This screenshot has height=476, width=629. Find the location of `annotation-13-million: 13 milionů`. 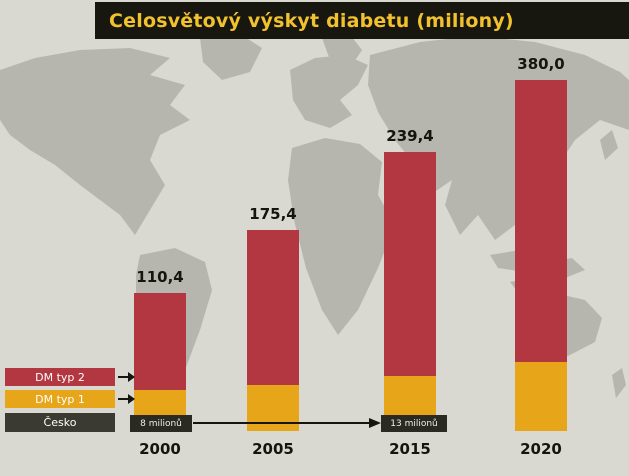

annotation-13-million: 13 milionů is located at coordinates (414, 423).